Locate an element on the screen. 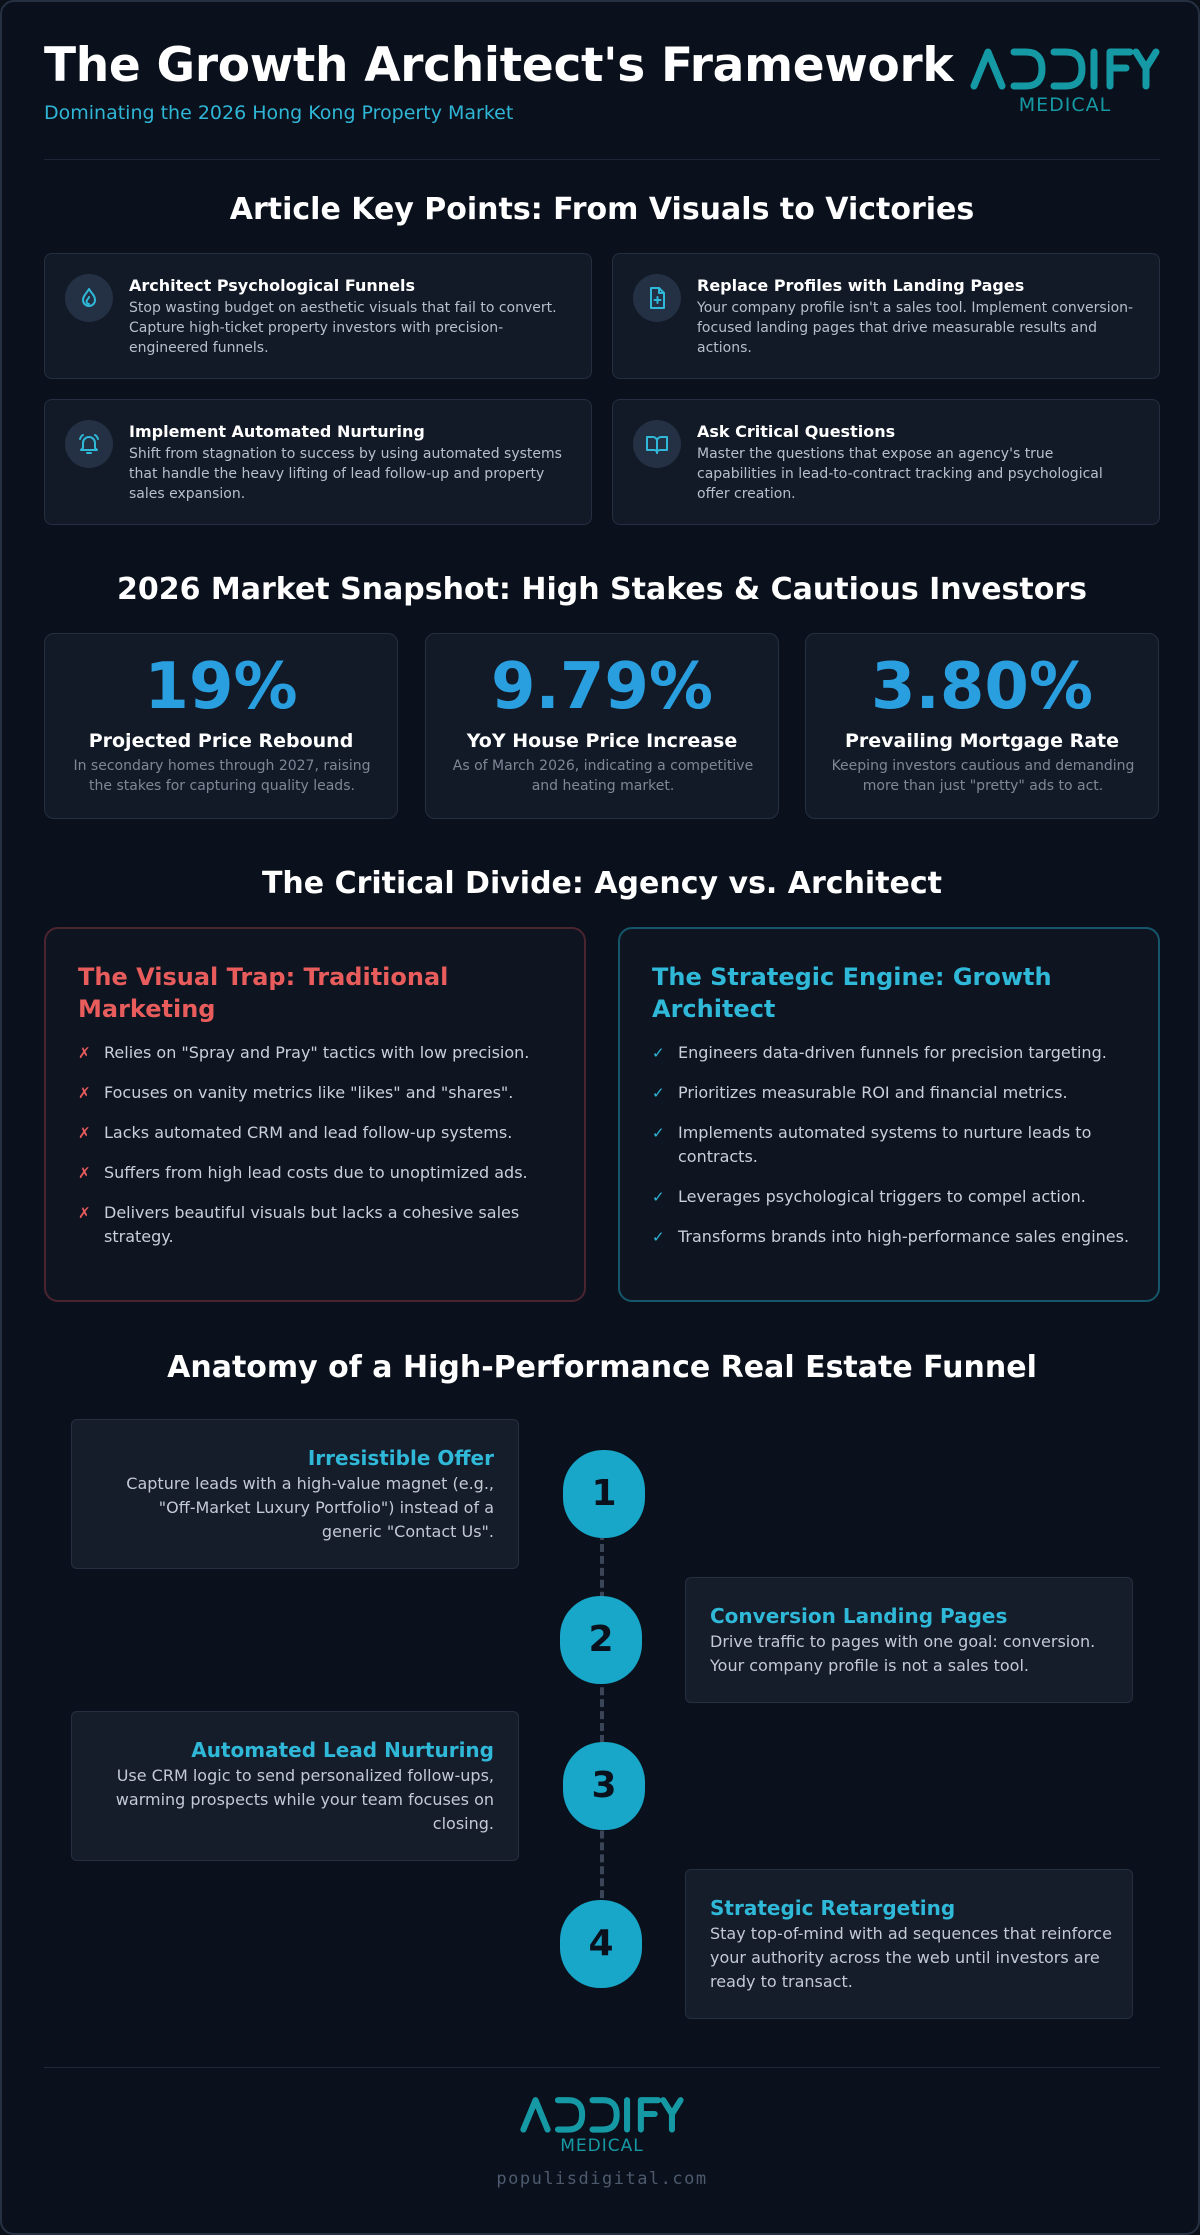 The image size is (1200, 2235). footer-url: populisdigital.com is located at coordinates (602, 2179).